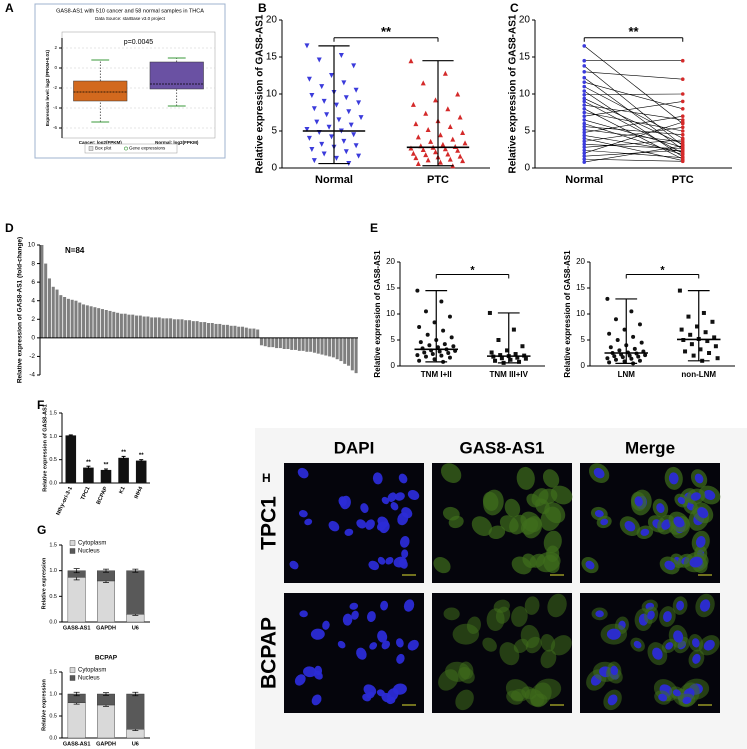 Image resolution: width=747 pixels, height=749 pixels. Describe the element at coordinates (33, 300) in the screenshot. I see `y-tick-label: 4` at that location.